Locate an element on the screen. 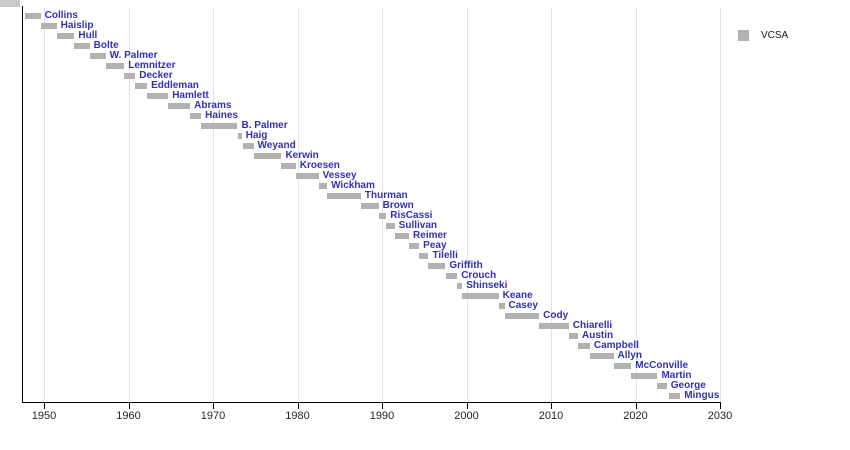  tenure-label-kroesen: Kroesen is located at coordinates (319, 165).